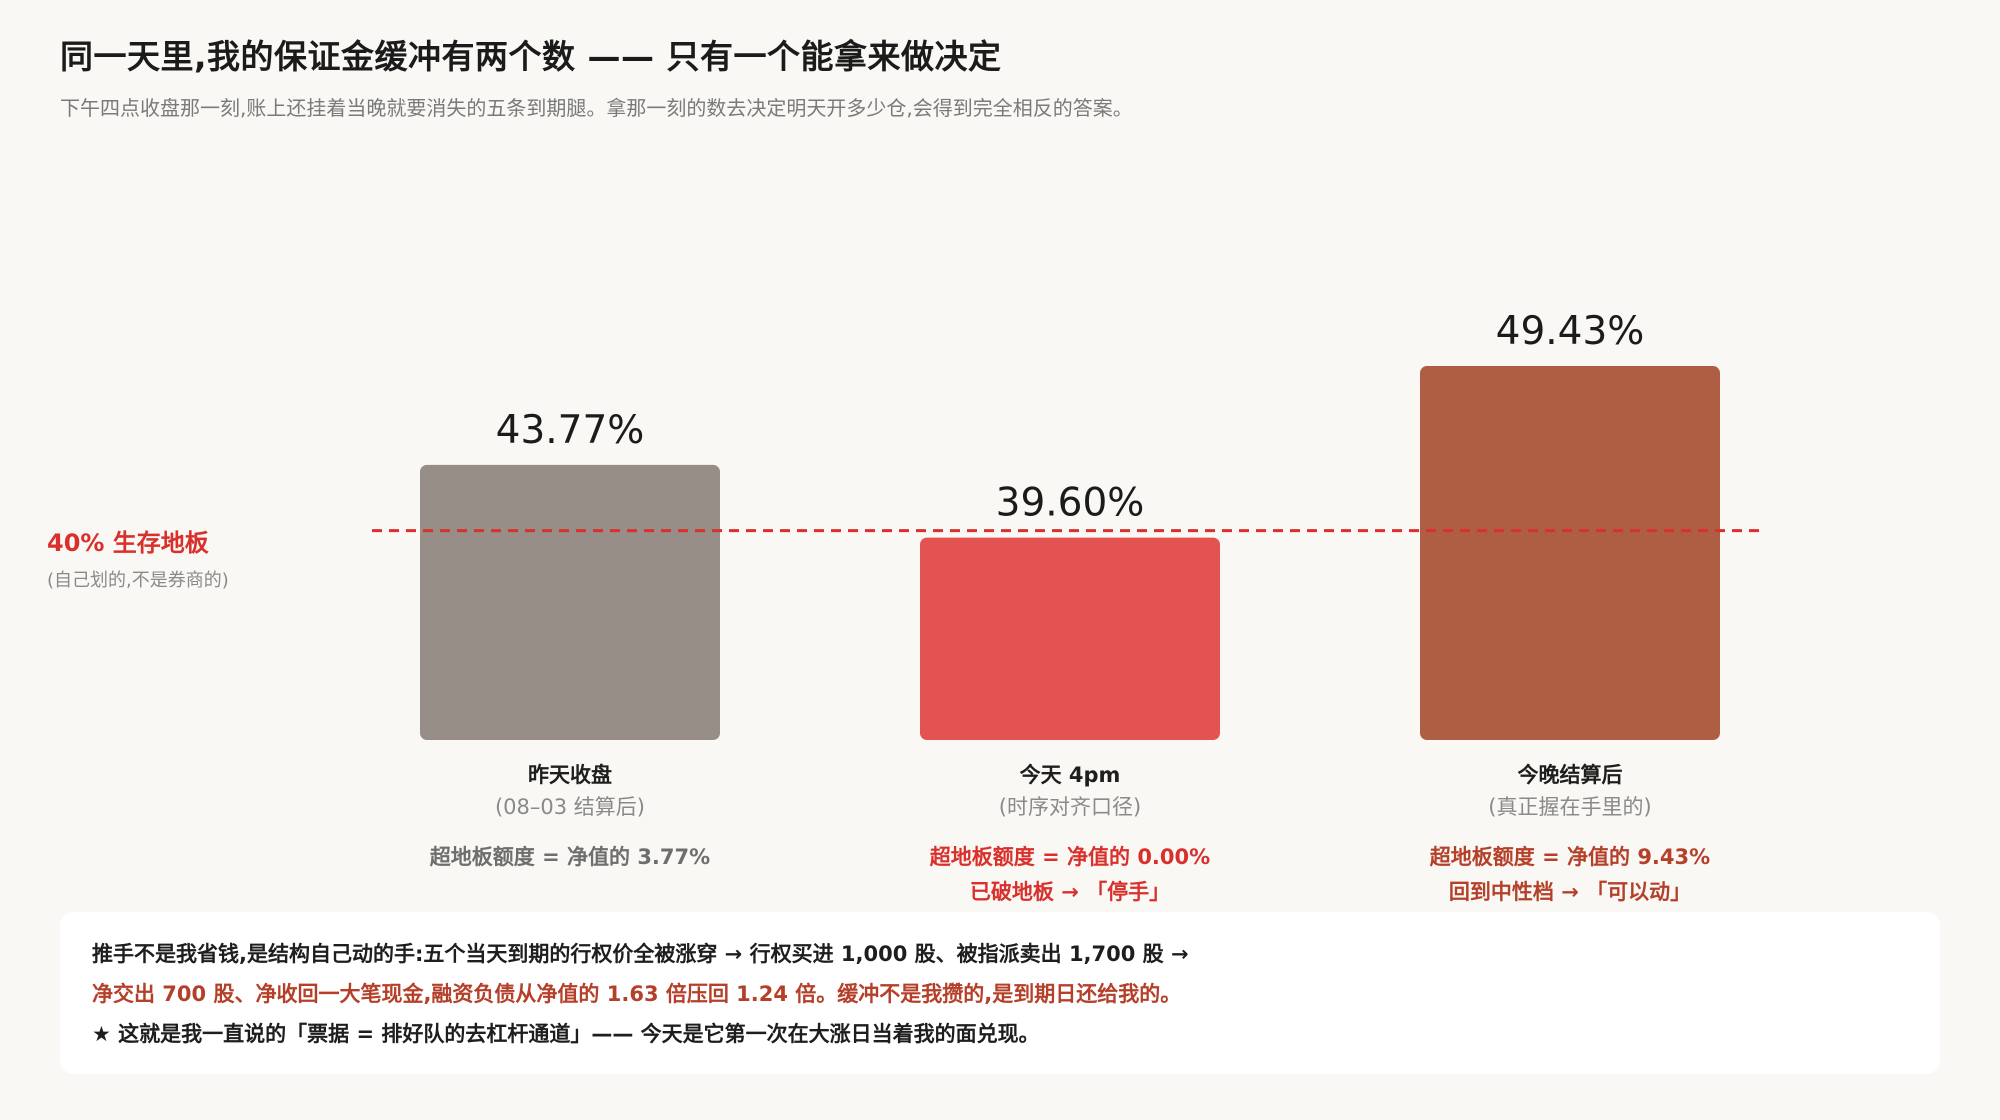 Image resolution: width=2000 pixels, height=1120 pixels. I want to click on category-note: 超地板额度 = 净值的 0.00%, so click(1070, 857).